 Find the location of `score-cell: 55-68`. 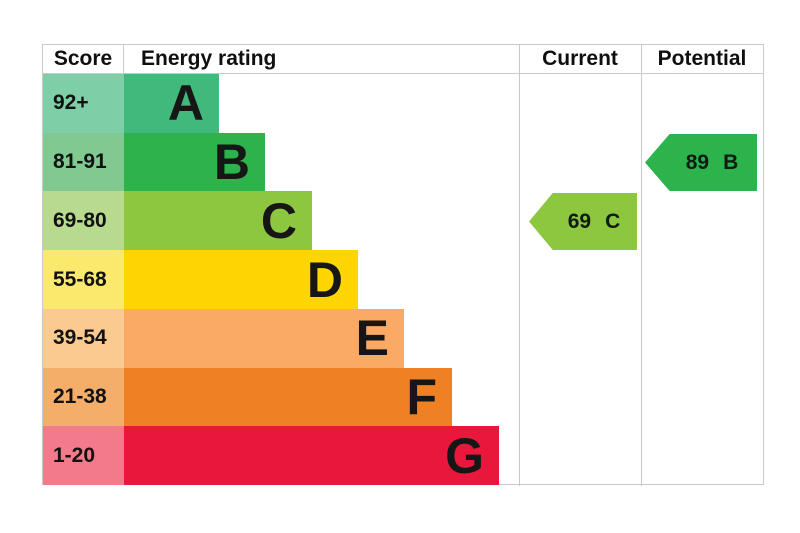

score-cell: 55-68 is located at coordinates (83, 279).